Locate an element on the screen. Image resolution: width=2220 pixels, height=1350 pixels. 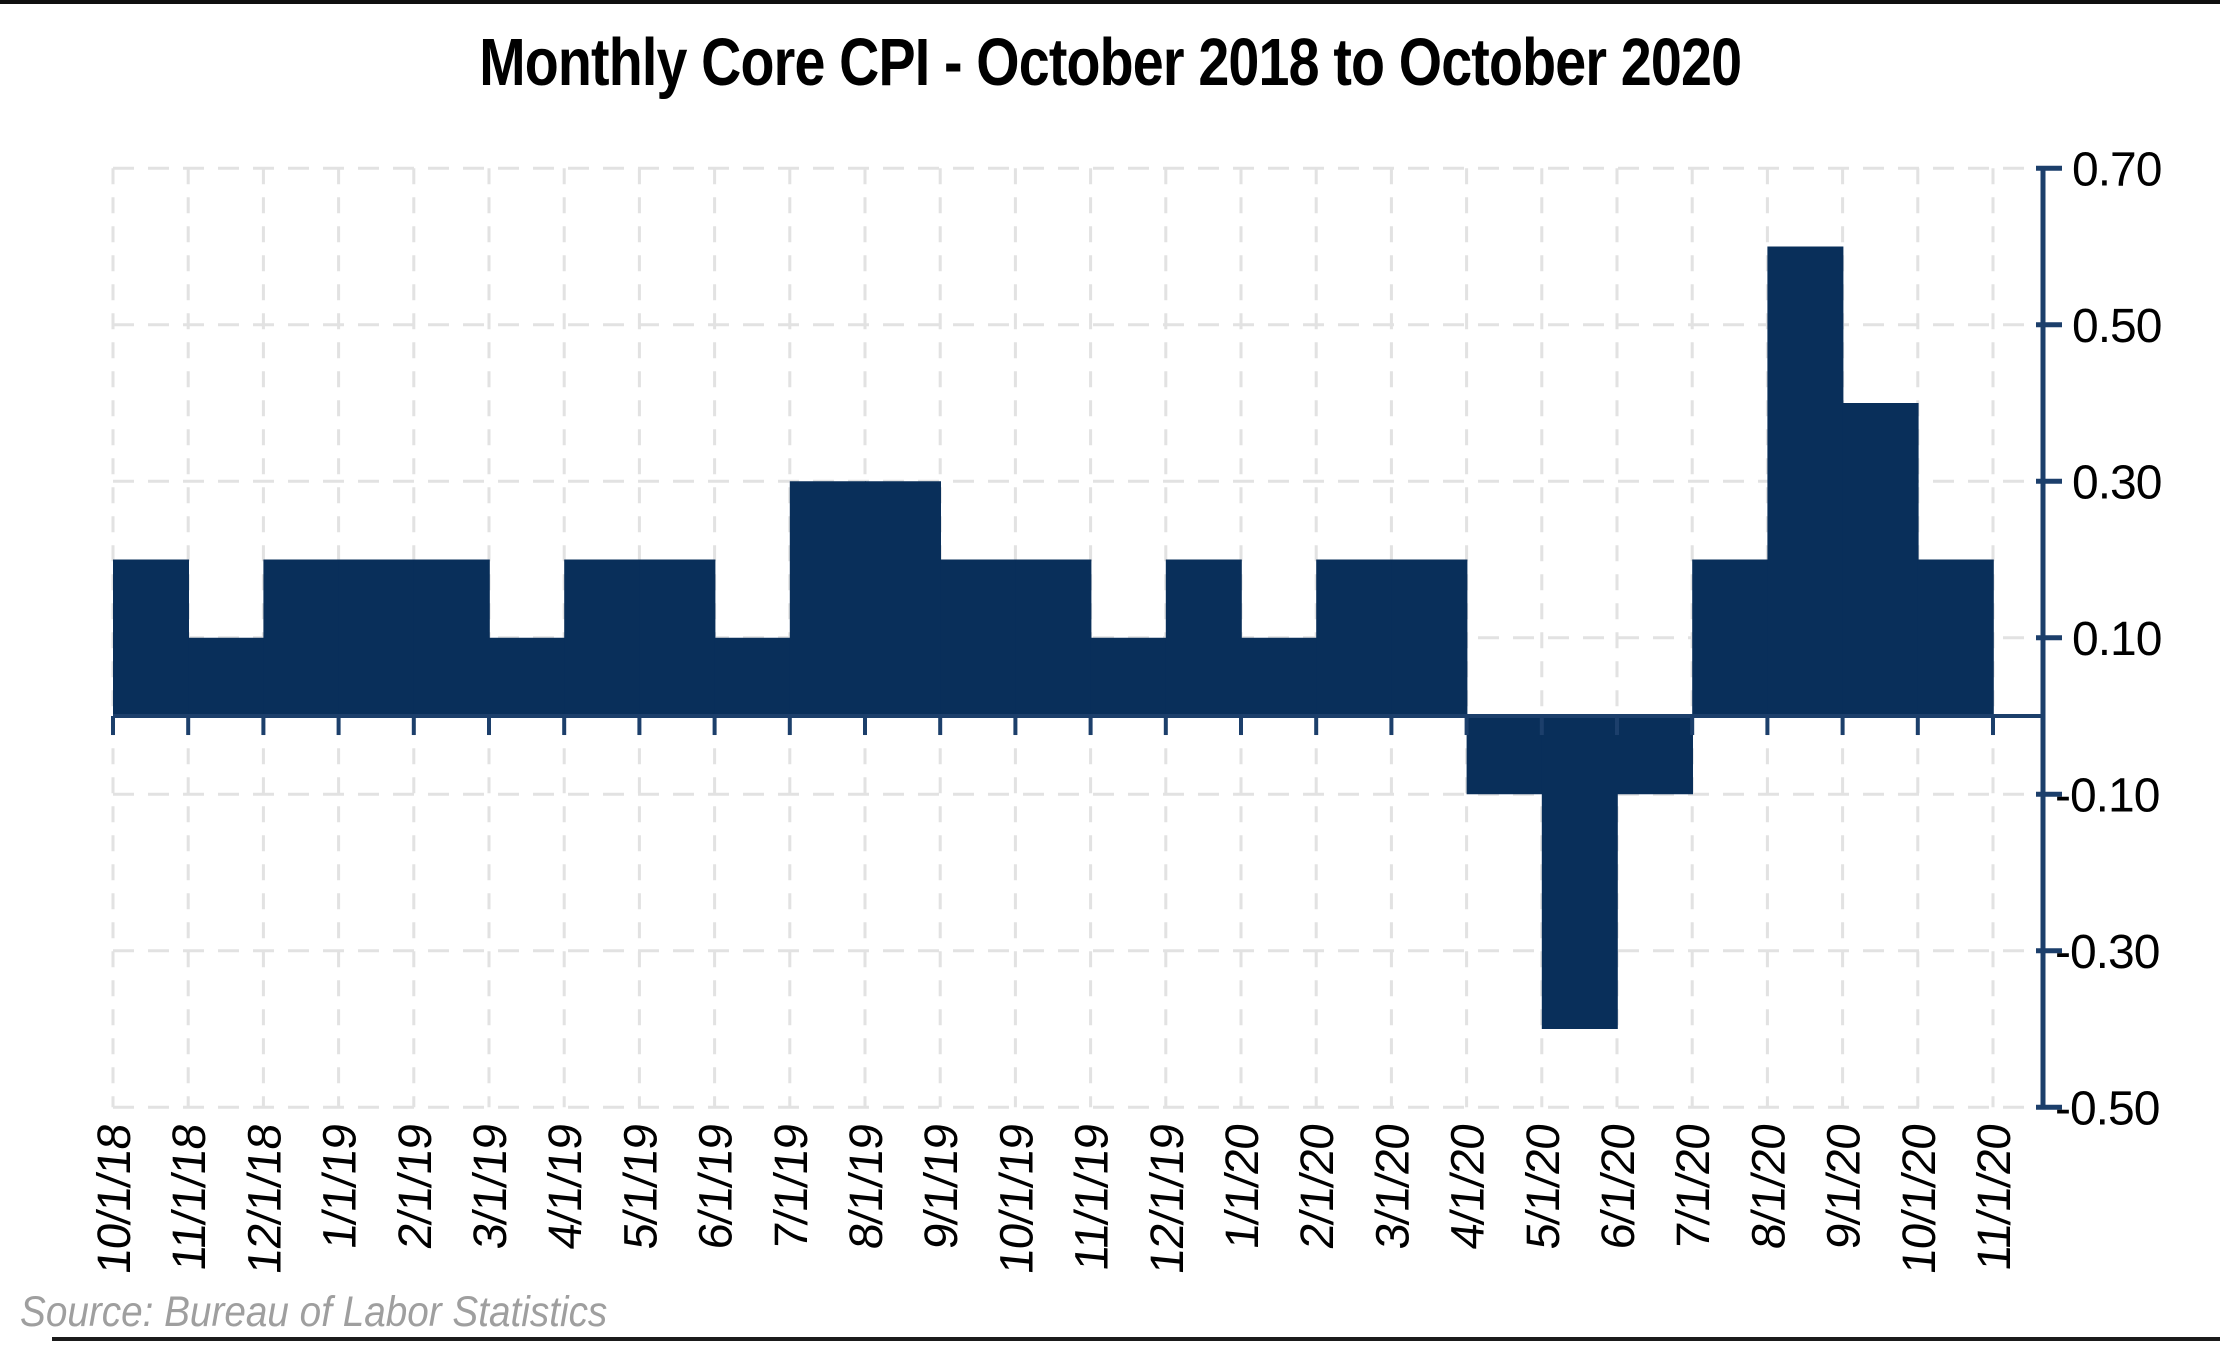
y-tick-label: 0.30 is located at coordinates (2116, 482).